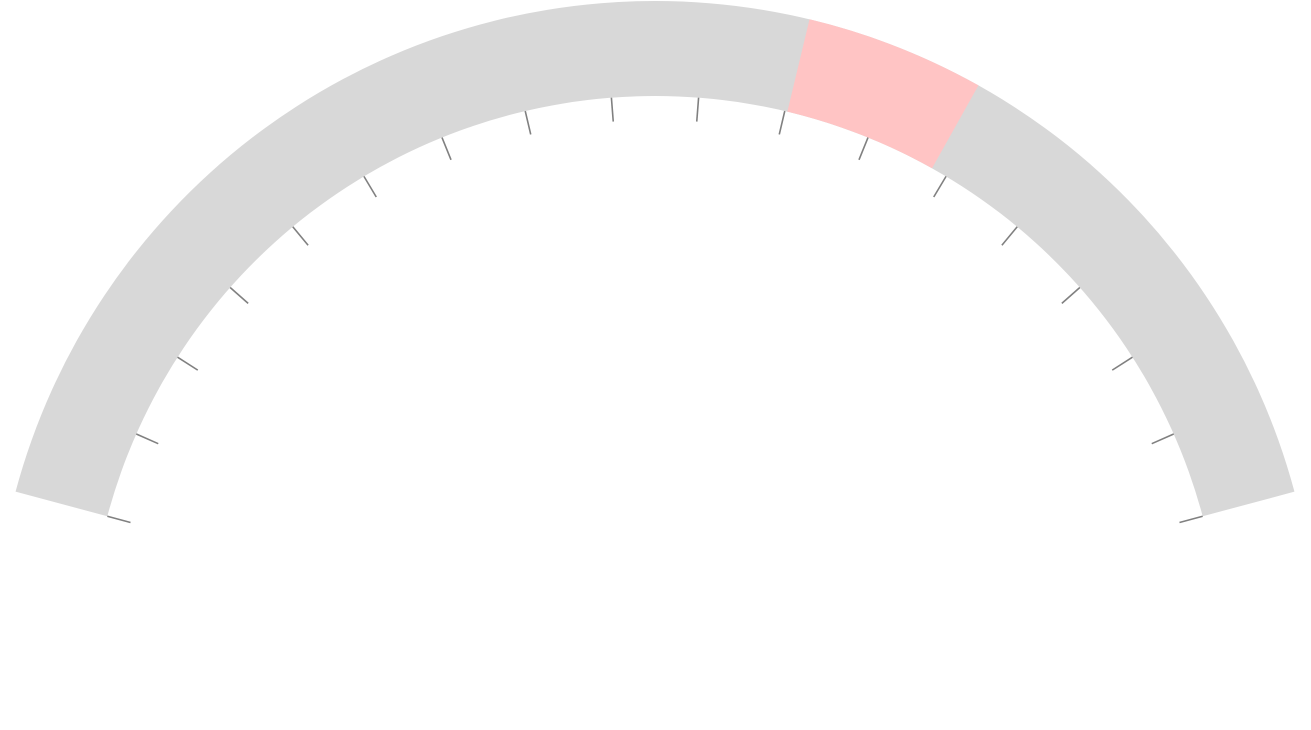 This screenshot has width=1311, height=730. I want to click on gauge-band, so click(883, 94).